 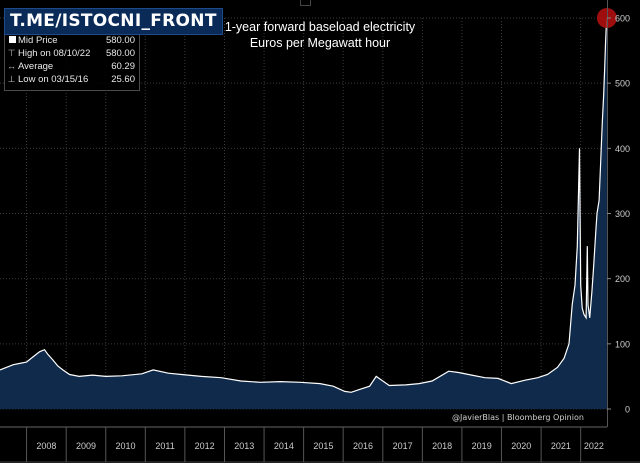 I want to click on channel-watermark: T.ME/ISTOCNI_FRONT, so click(x=113, y=21).